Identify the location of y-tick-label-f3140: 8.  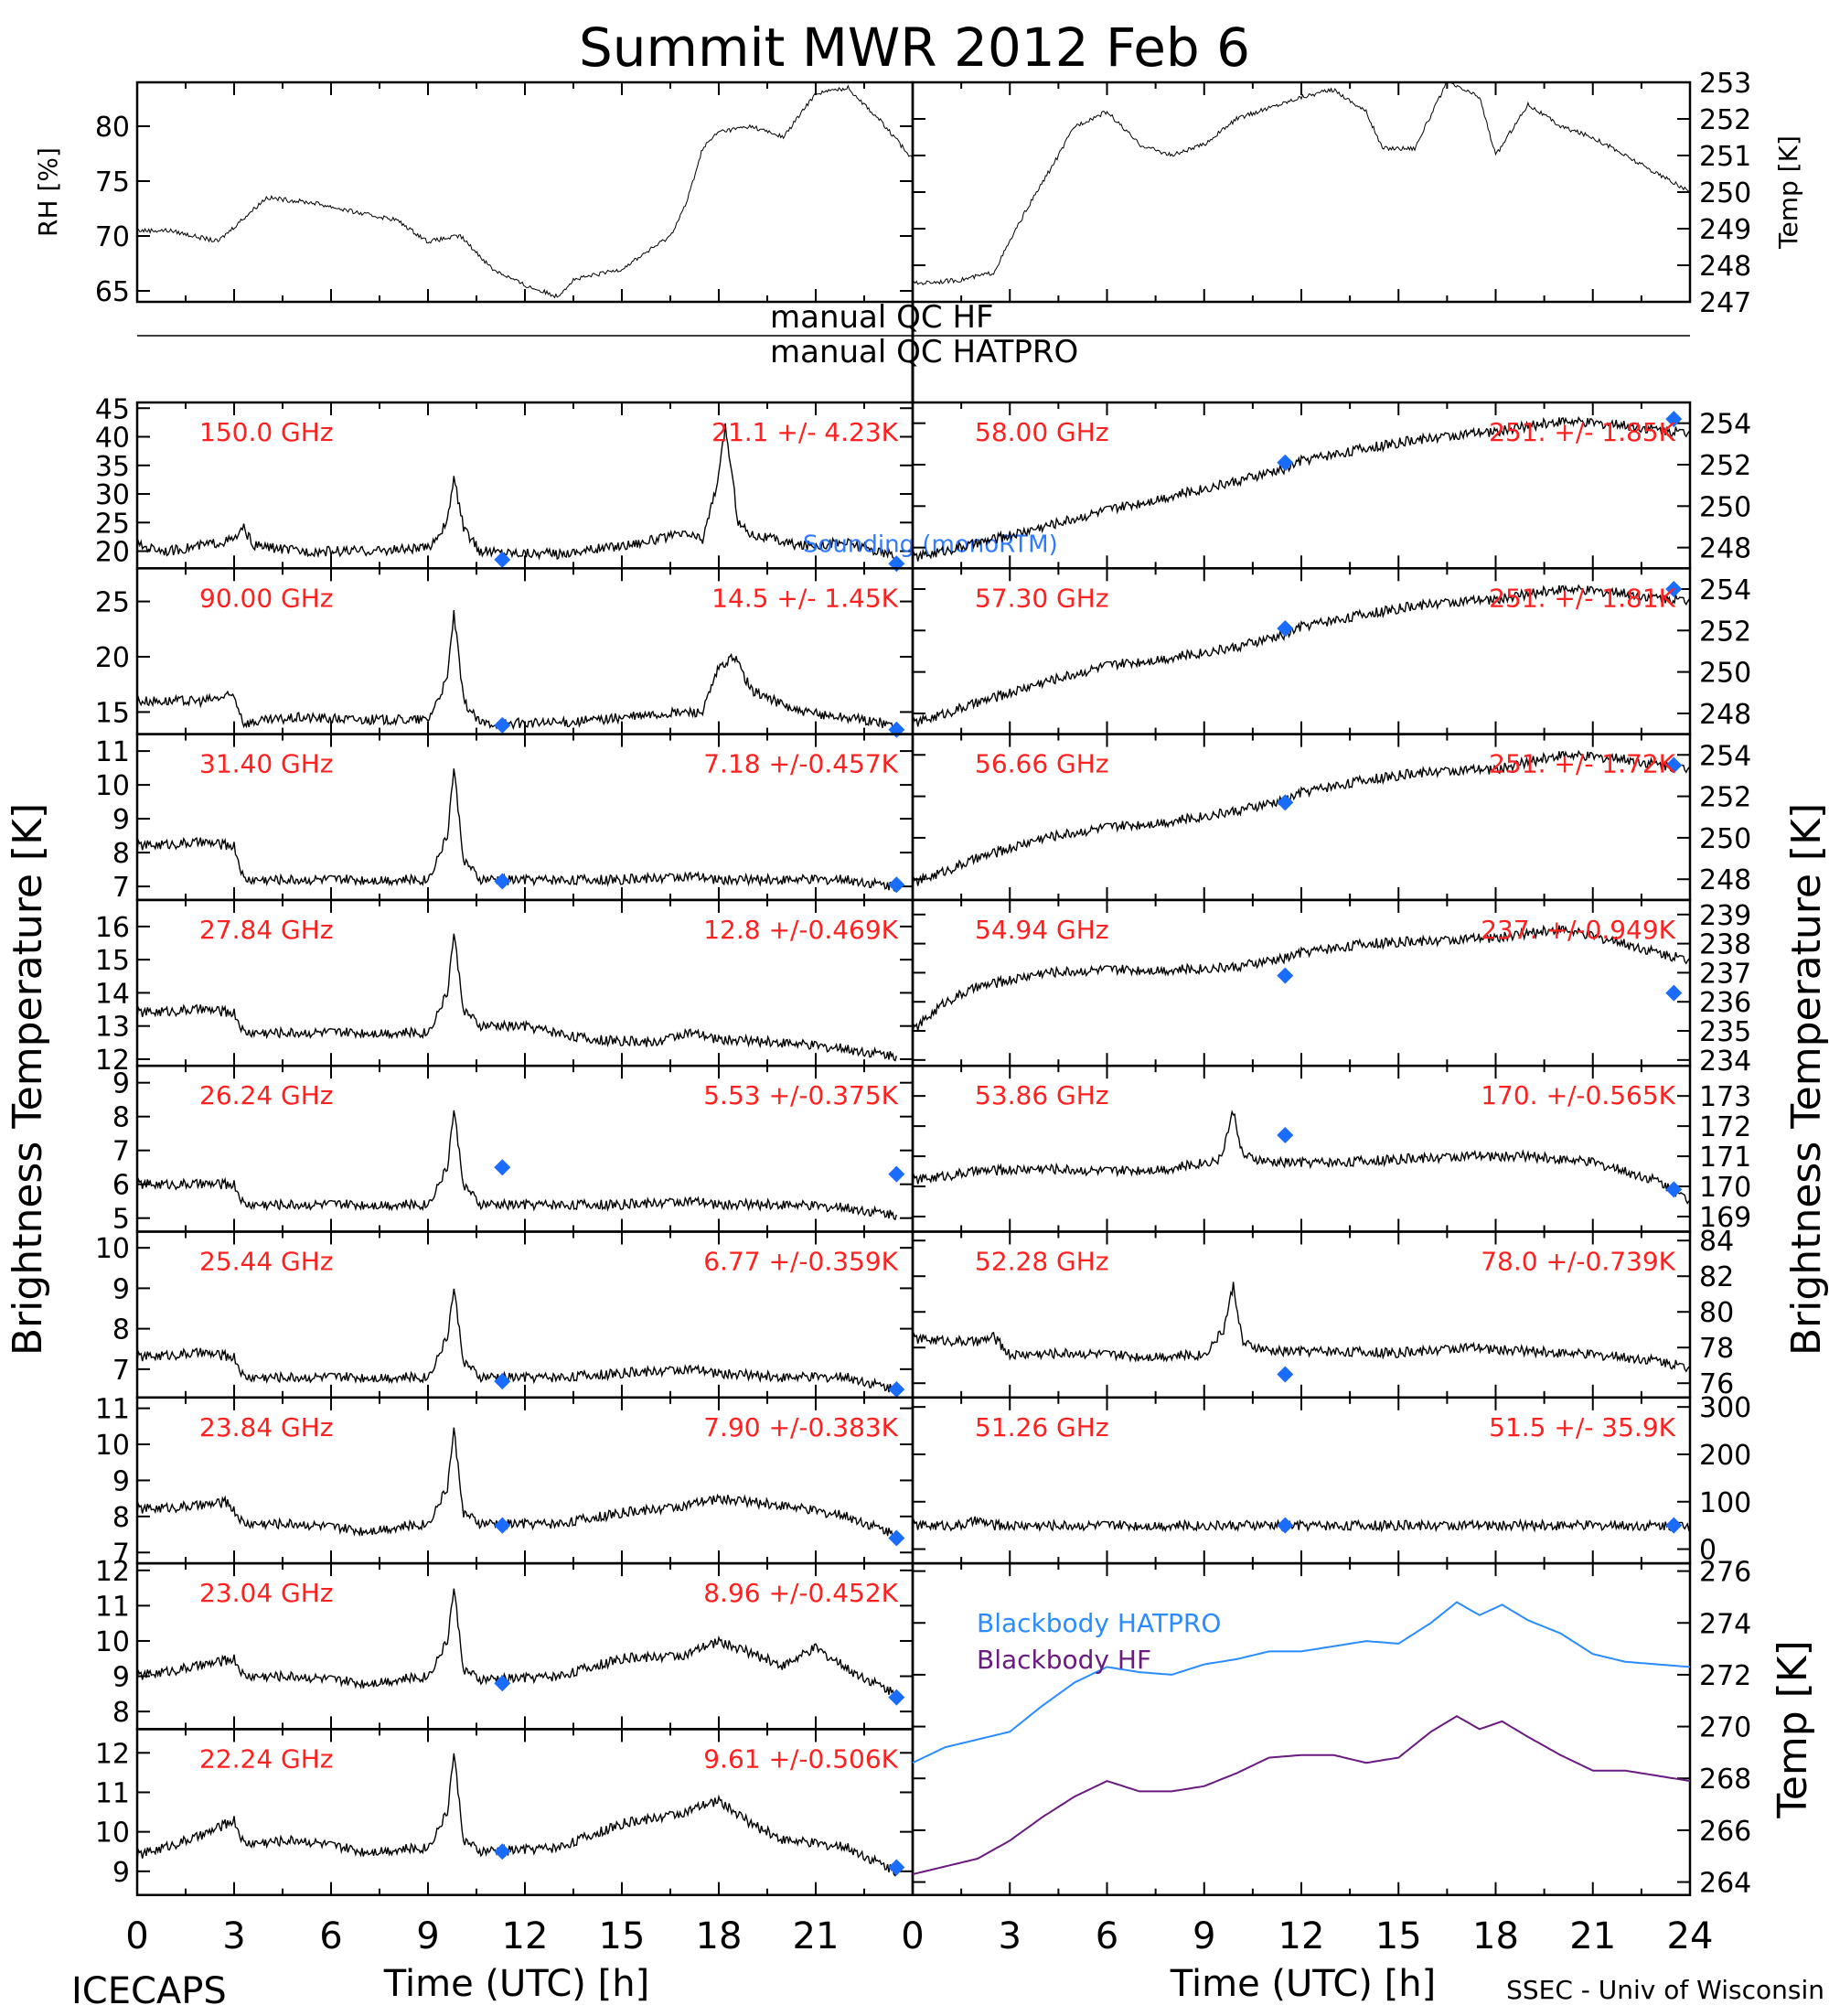
(121, 854).